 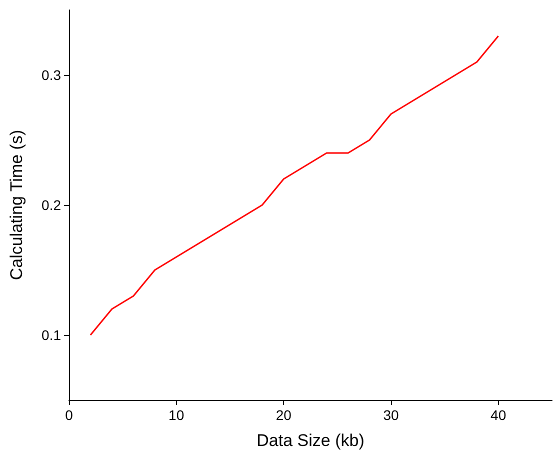 I want to click on y-tick-label: 0.3, so click(x=52, y=75).